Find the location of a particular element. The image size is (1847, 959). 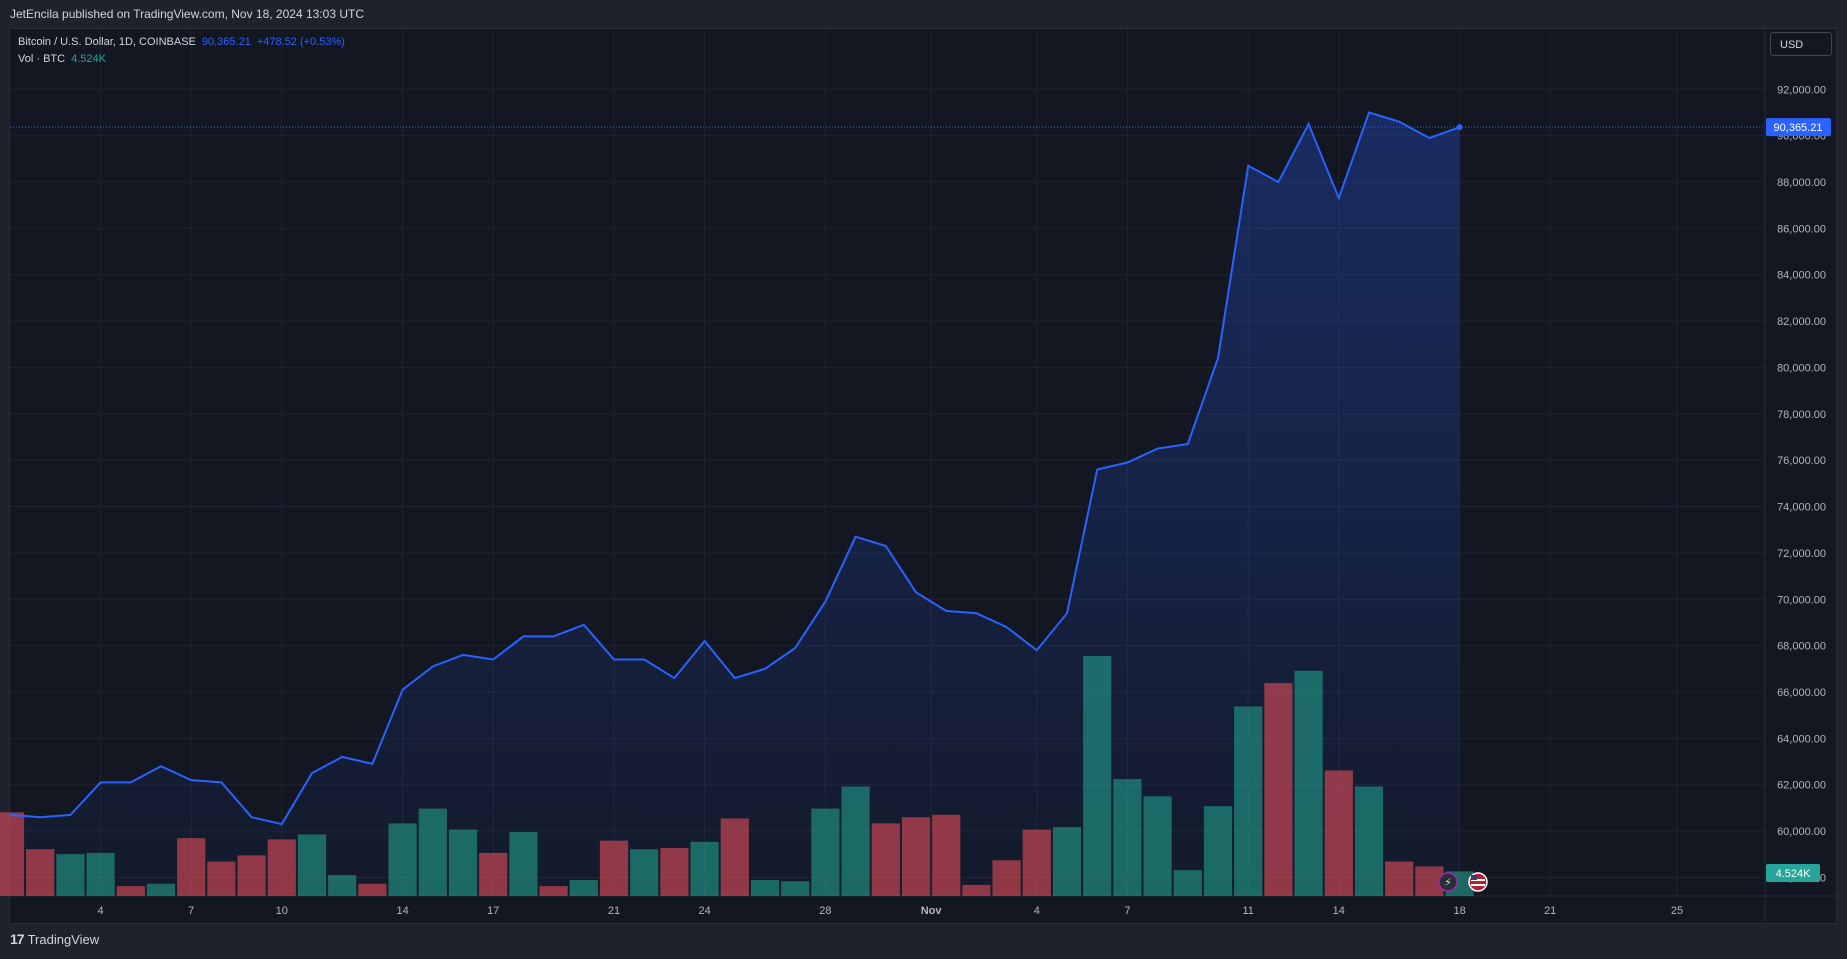

volume-label: Vol · BTC is located at coordinates (42, 59).